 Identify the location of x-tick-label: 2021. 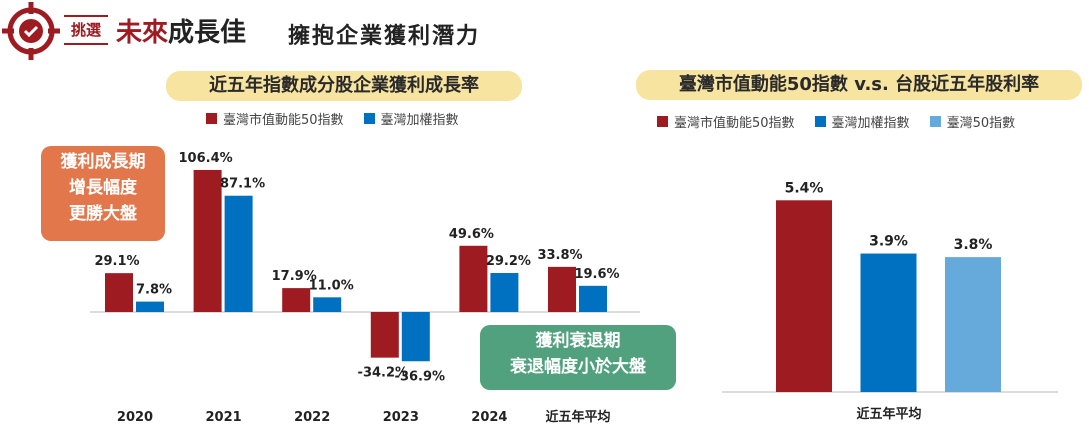
(224, 417).